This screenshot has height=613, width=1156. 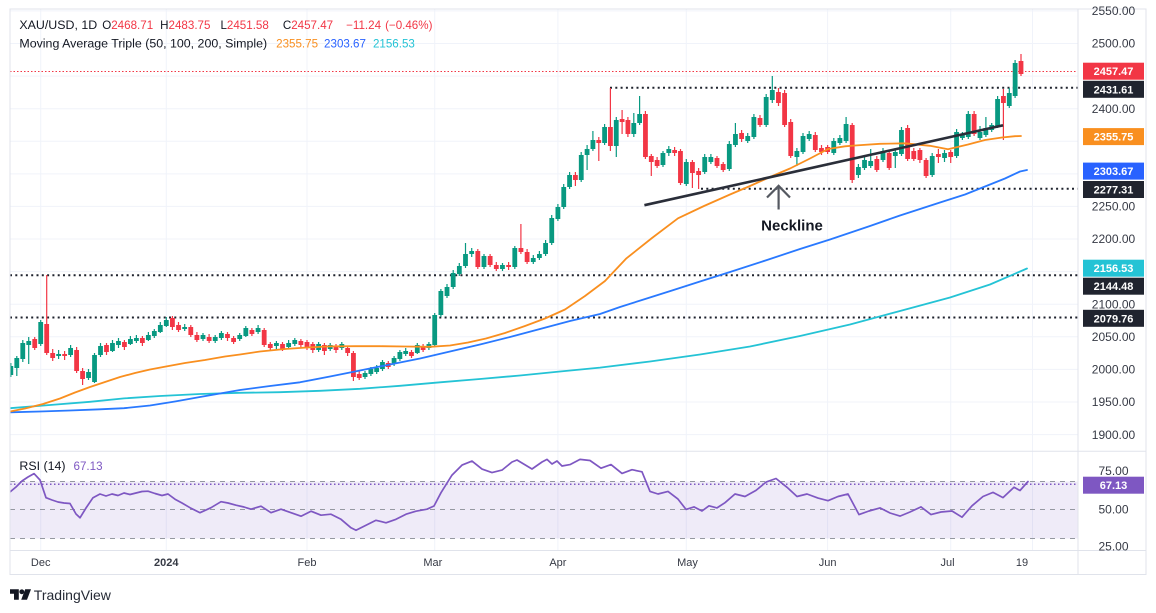 What do you see at coordinates (1114, 172) in the screenshot?
I see `svg-text: 2303.67` at bounding box center [1114, 172].